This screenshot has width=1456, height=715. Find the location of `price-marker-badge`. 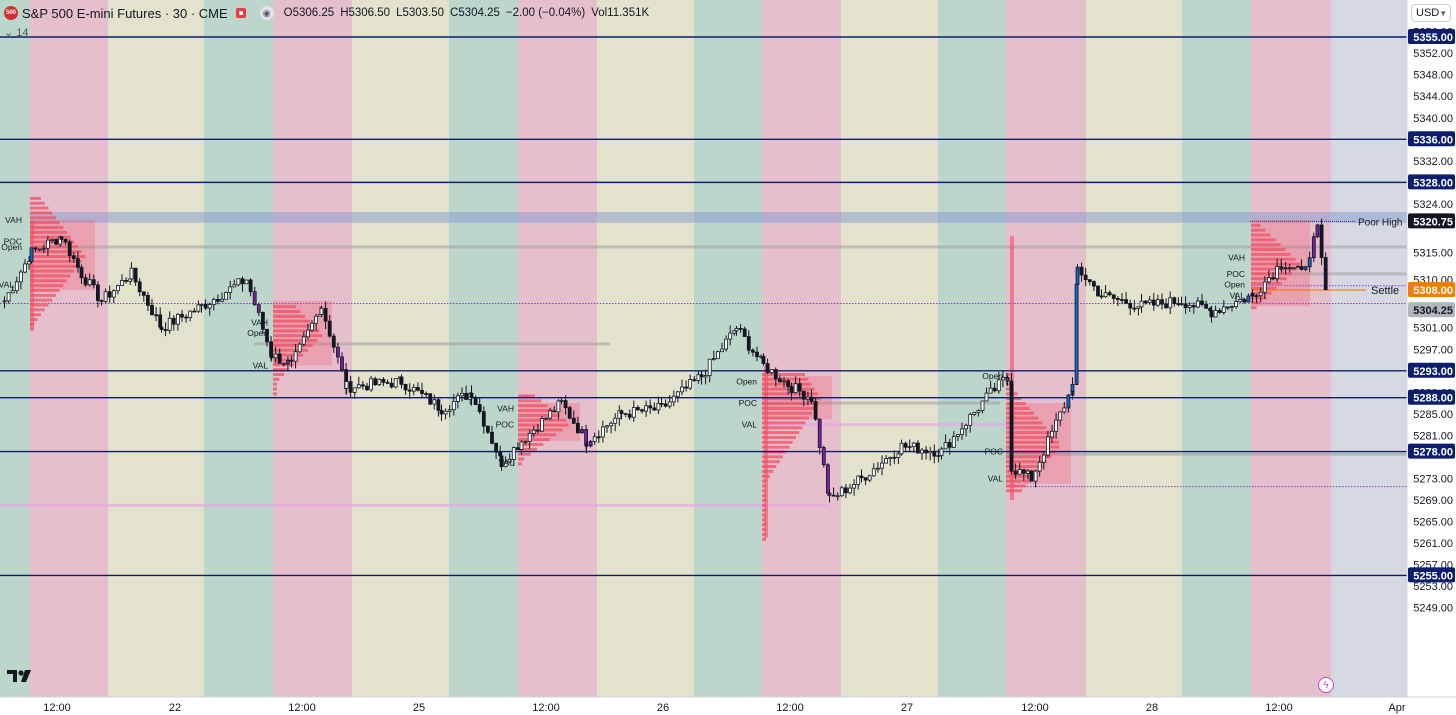

price-marker-badge is located at coordinates (1431, 575).